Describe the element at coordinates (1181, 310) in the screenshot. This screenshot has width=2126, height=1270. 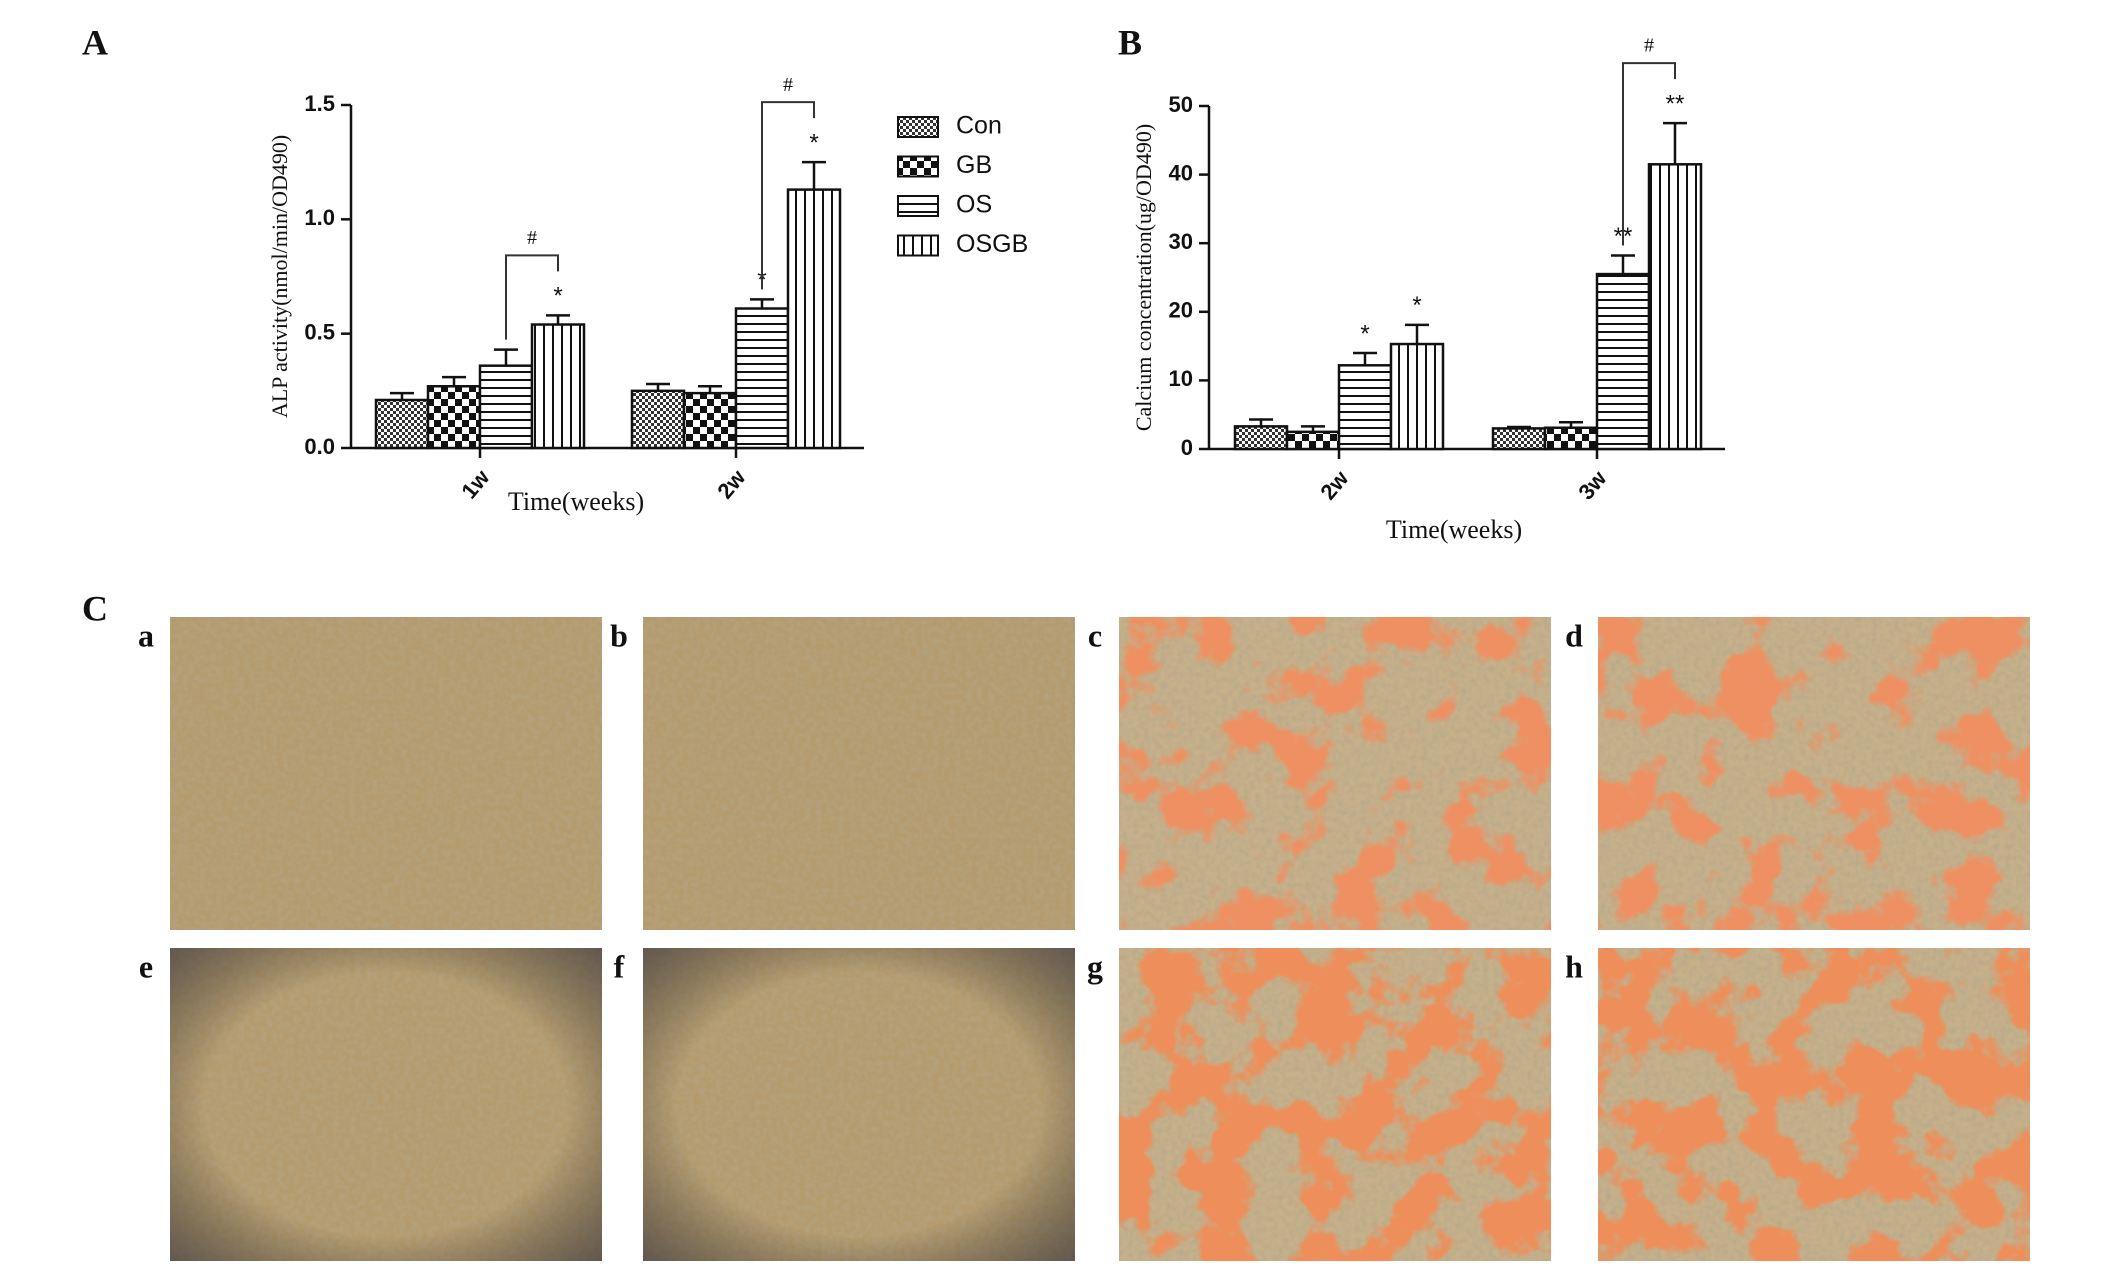
I see `y-tick-label: 20` at that location.